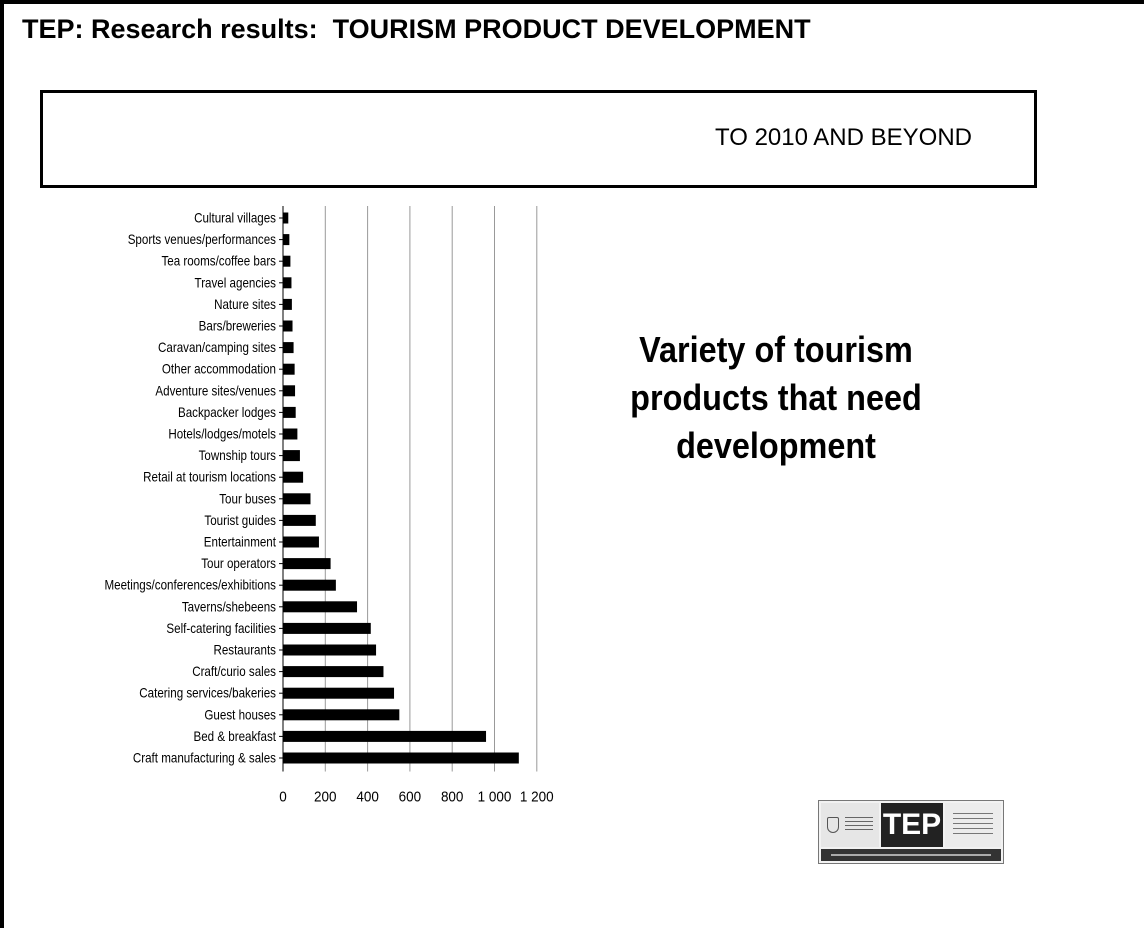 The height and width of the screenshot is (928, 1144). What do you see at coordinates (202, 239) in the screenshot?
I see `category-label: Sports venues/performances` at bounding box center [202, 239].